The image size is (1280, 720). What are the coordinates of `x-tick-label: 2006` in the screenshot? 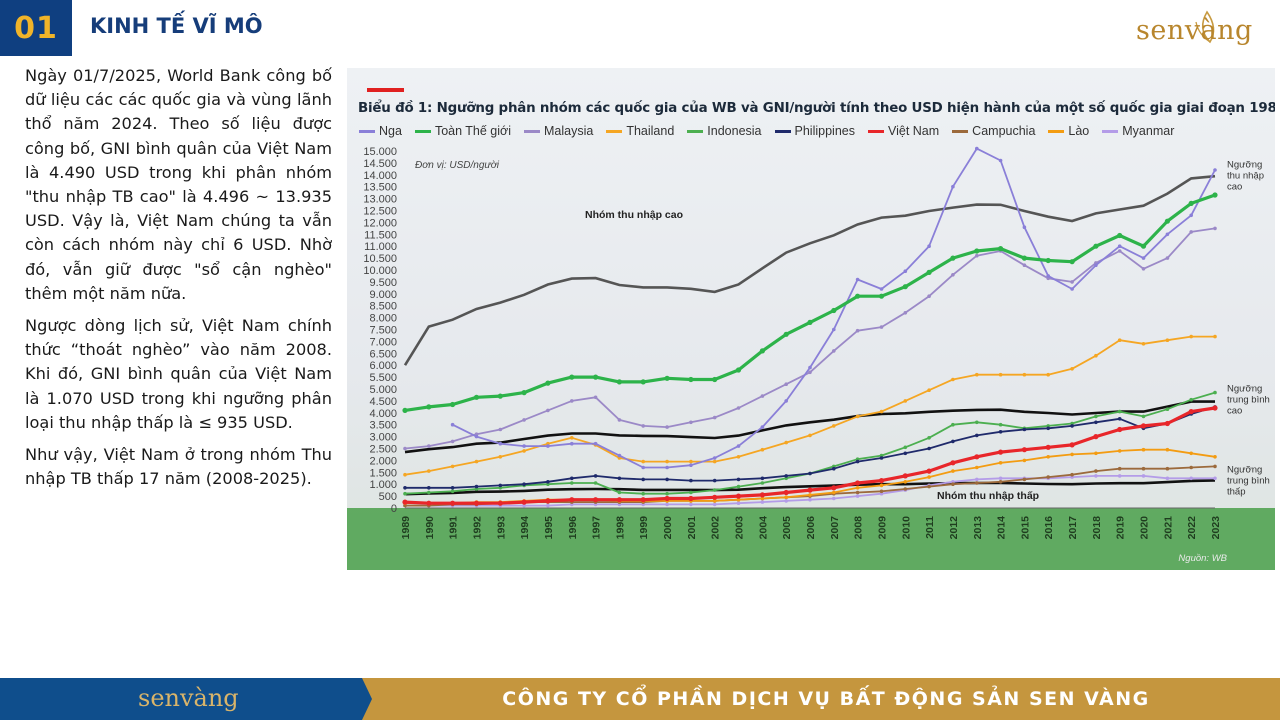 It's located at (811, 528).